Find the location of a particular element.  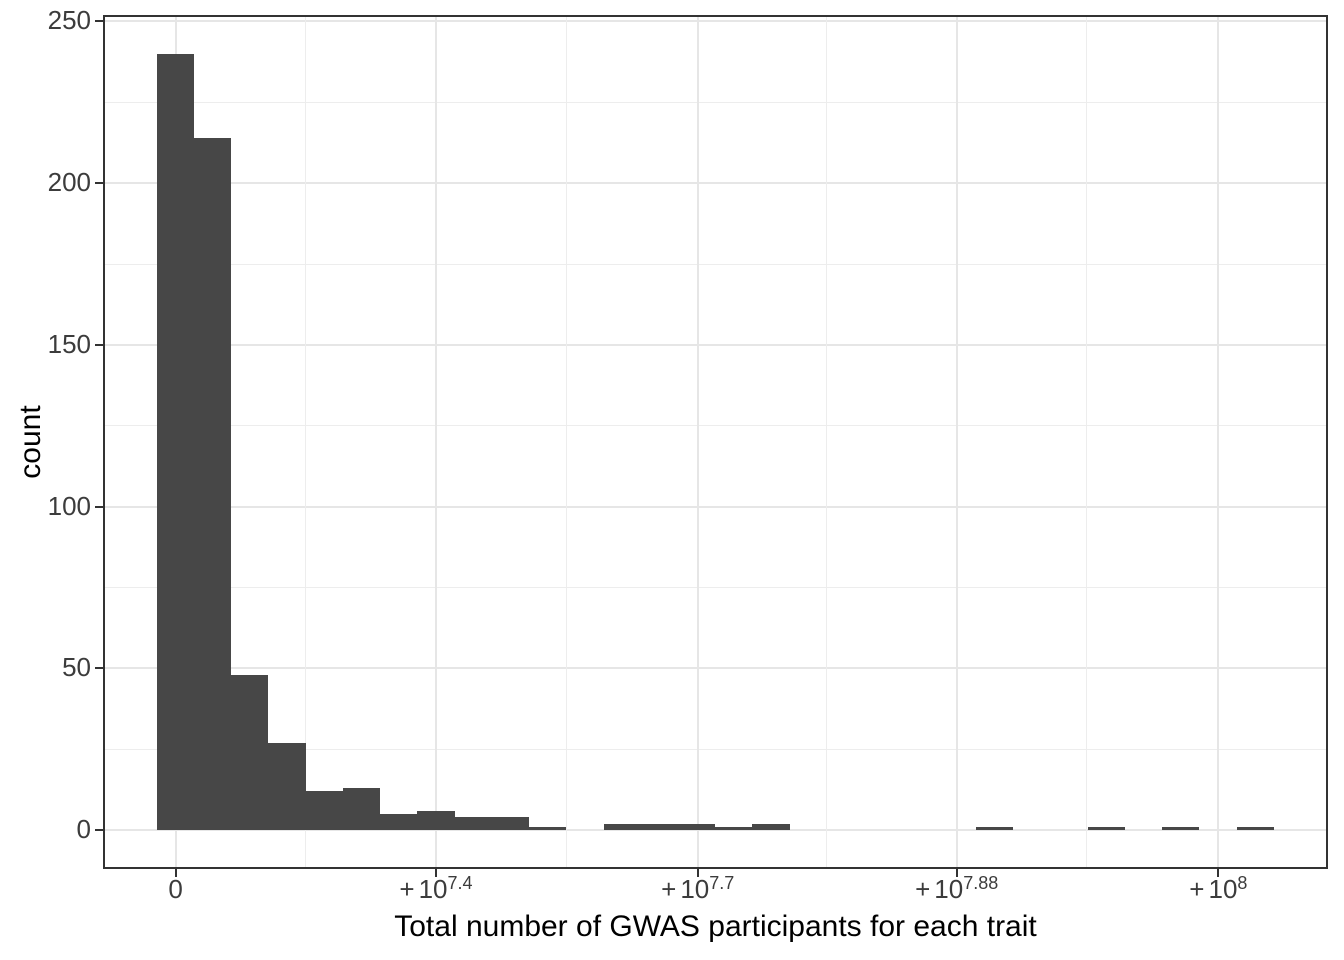

y-tick-label: 250 is located at coordinates (69, 20).